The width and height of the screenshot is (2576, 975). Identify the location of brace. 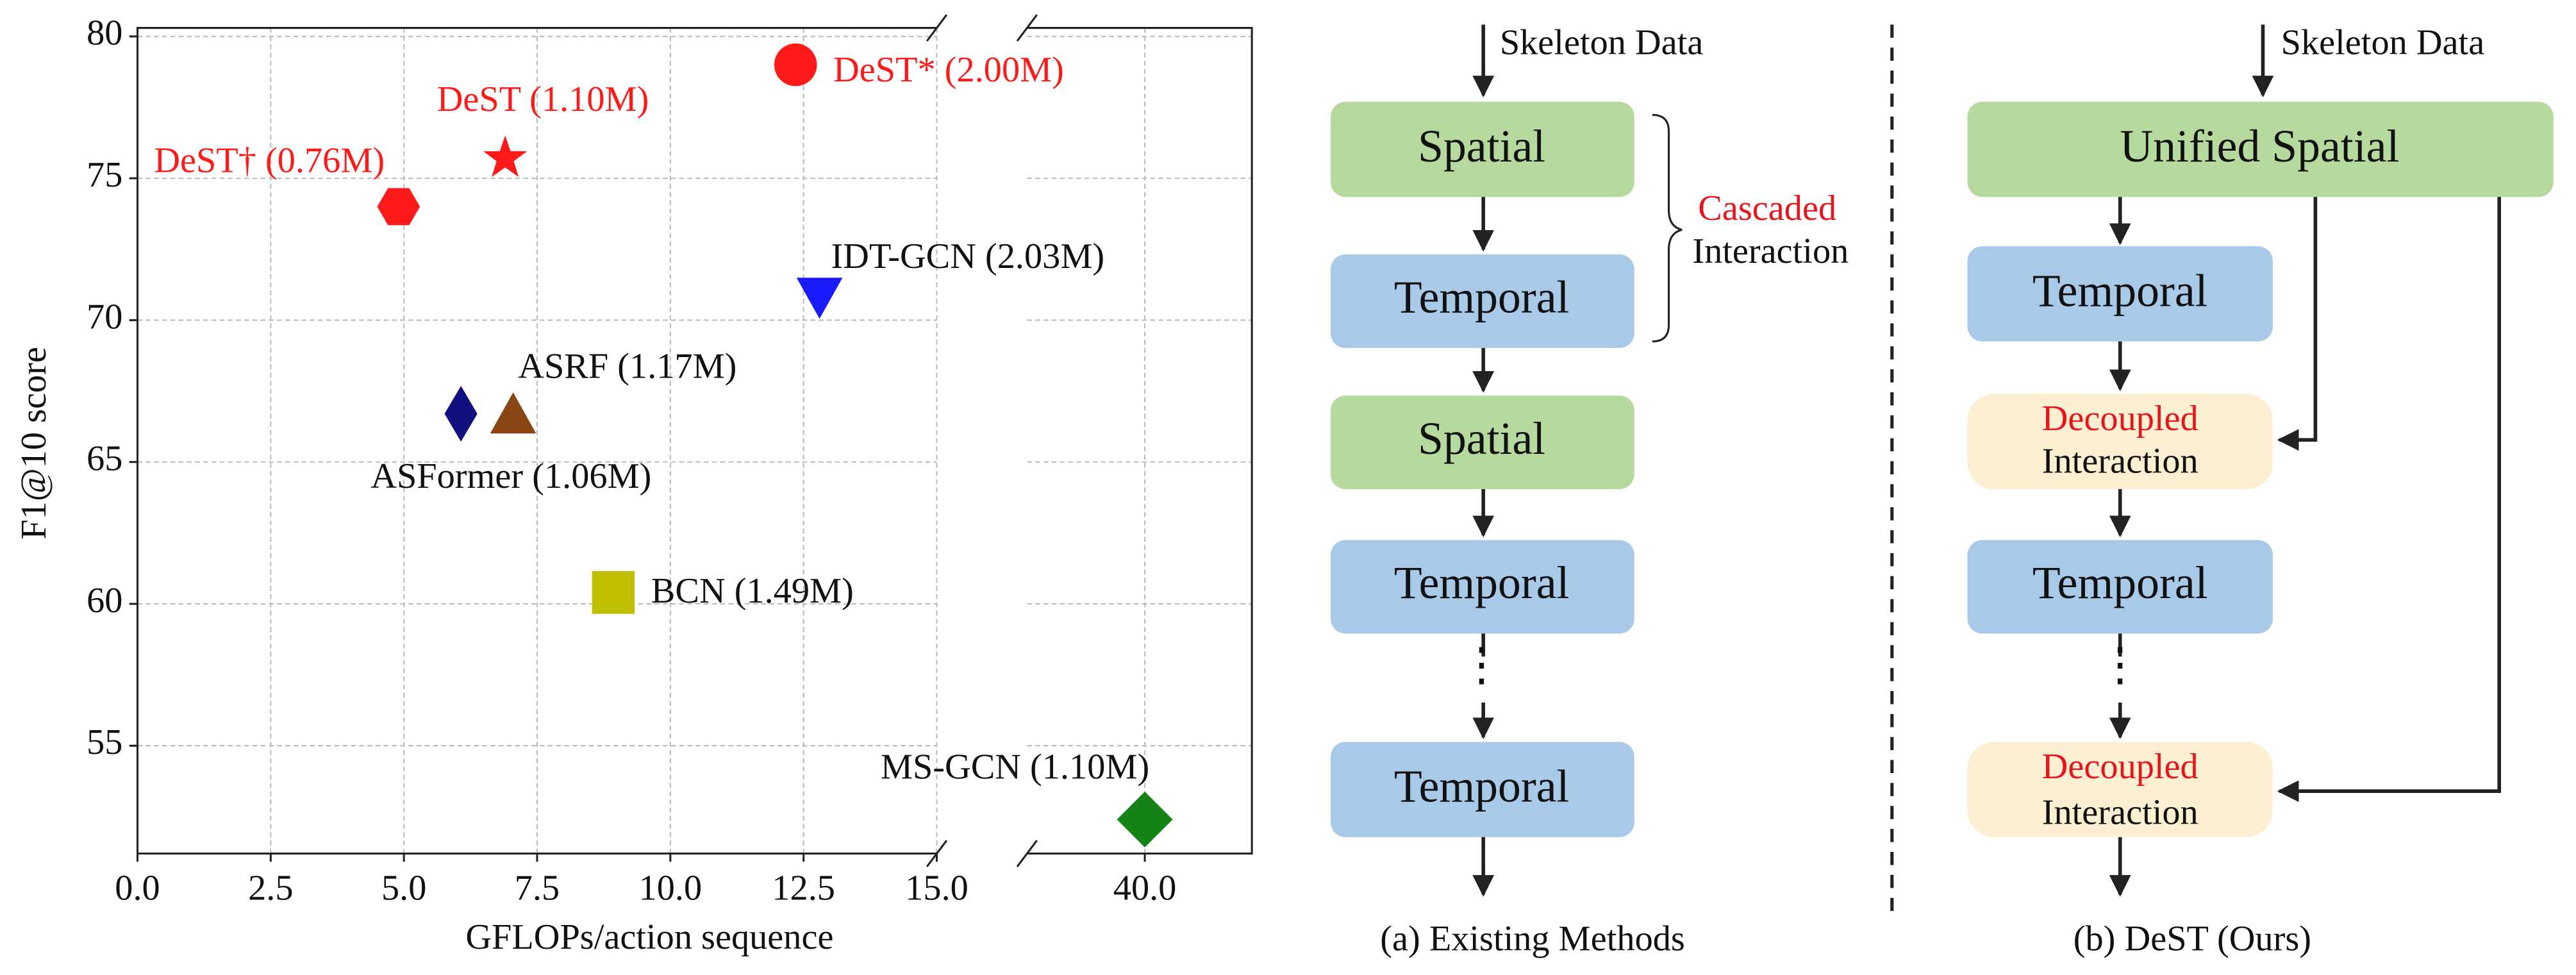
(1668, 228).